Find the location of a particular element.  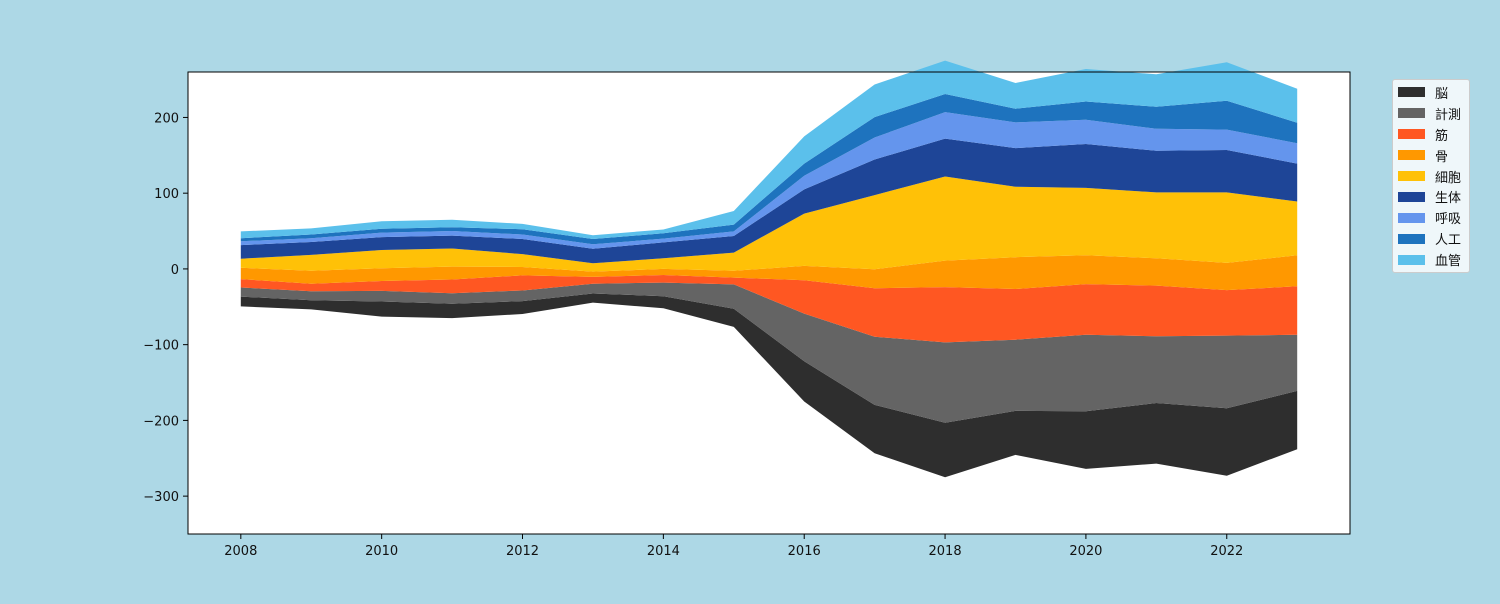

legend-label: 血管 is located at coordinates (1448, 262).